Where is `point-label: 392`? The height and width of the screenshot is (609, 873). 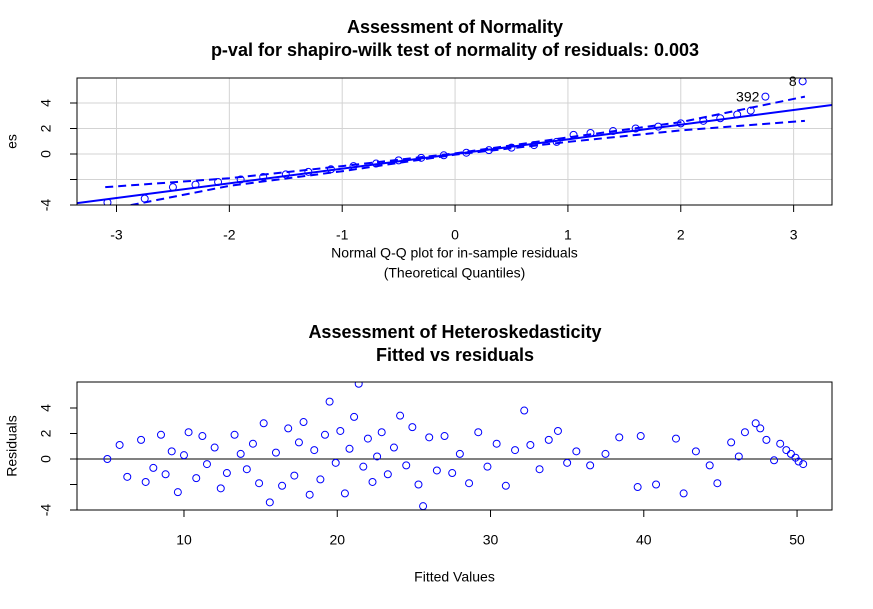
point-label: 392 is located at coordinates (748, 96).